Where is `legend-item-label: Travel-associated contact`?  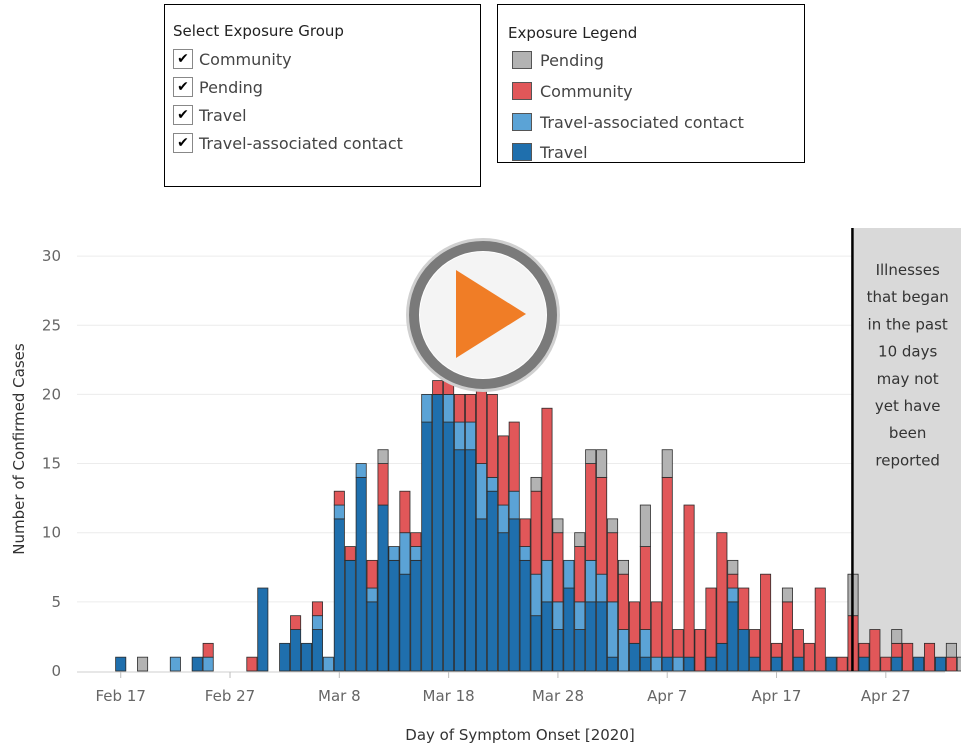
legend-item-label: Travel-associated contact is located at coordinates (642, 122).